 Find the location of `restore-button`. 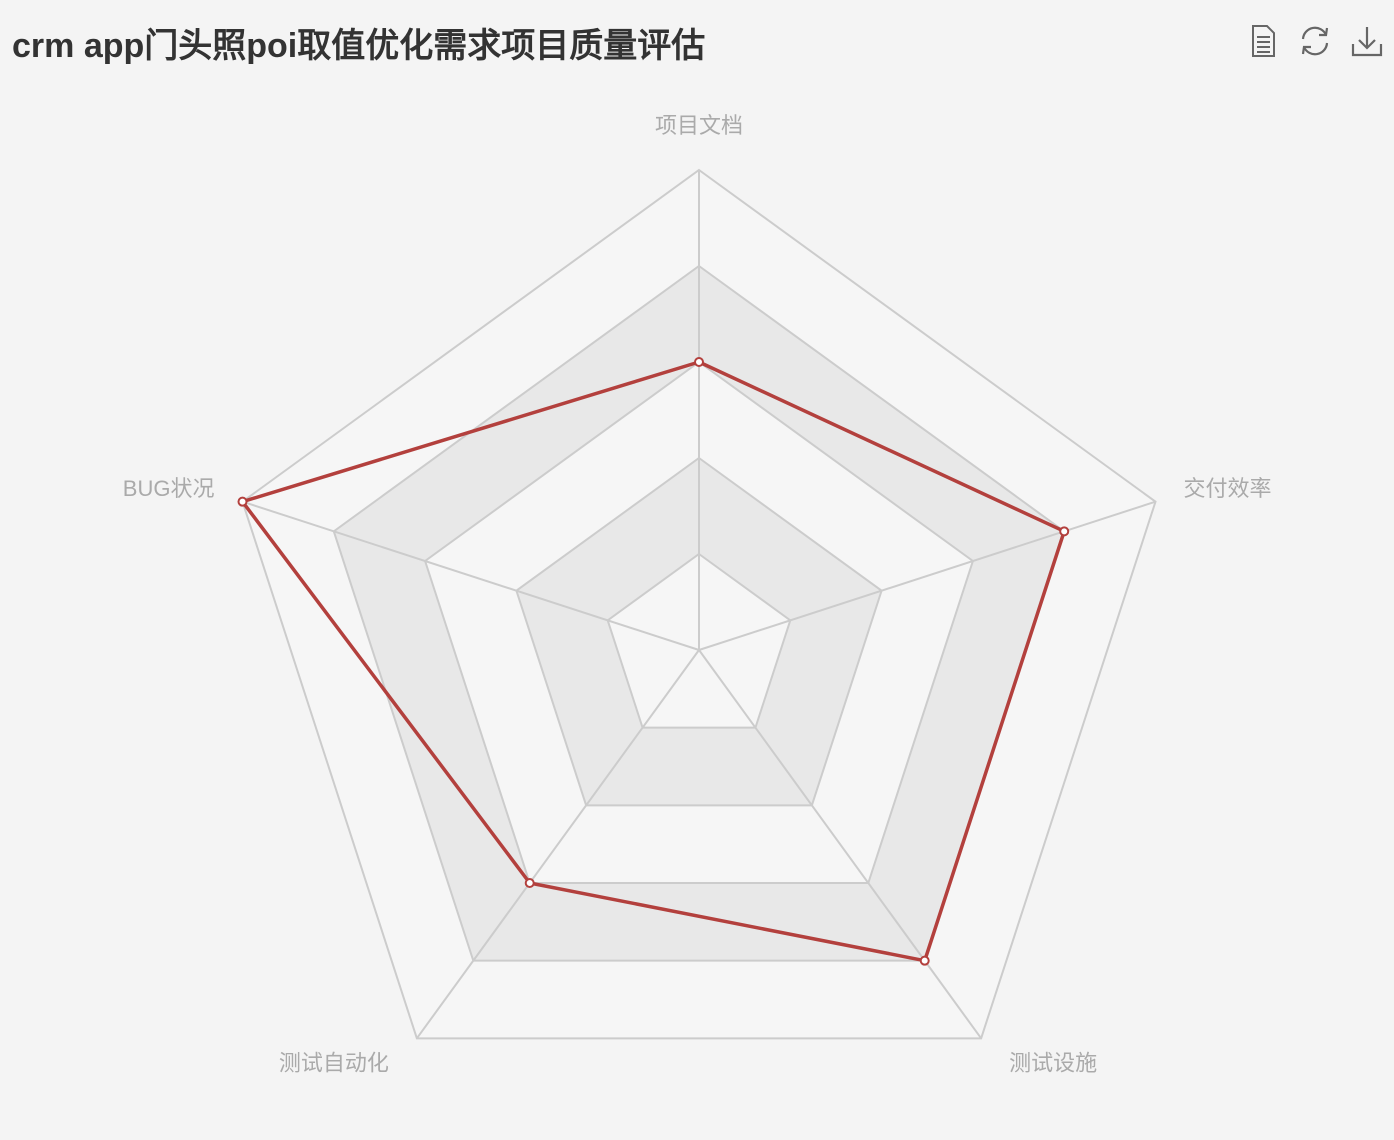

restore-button is located at coordinates (1315, 41).